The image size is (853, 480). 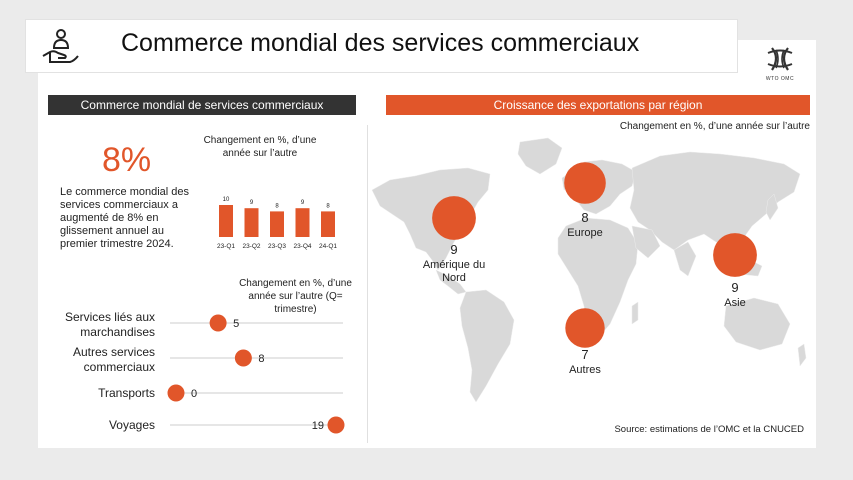 What do you see at coordinates (127, 160) in the screenshot?
I see `headline-value: 8%` at bounding box center [127, 160].